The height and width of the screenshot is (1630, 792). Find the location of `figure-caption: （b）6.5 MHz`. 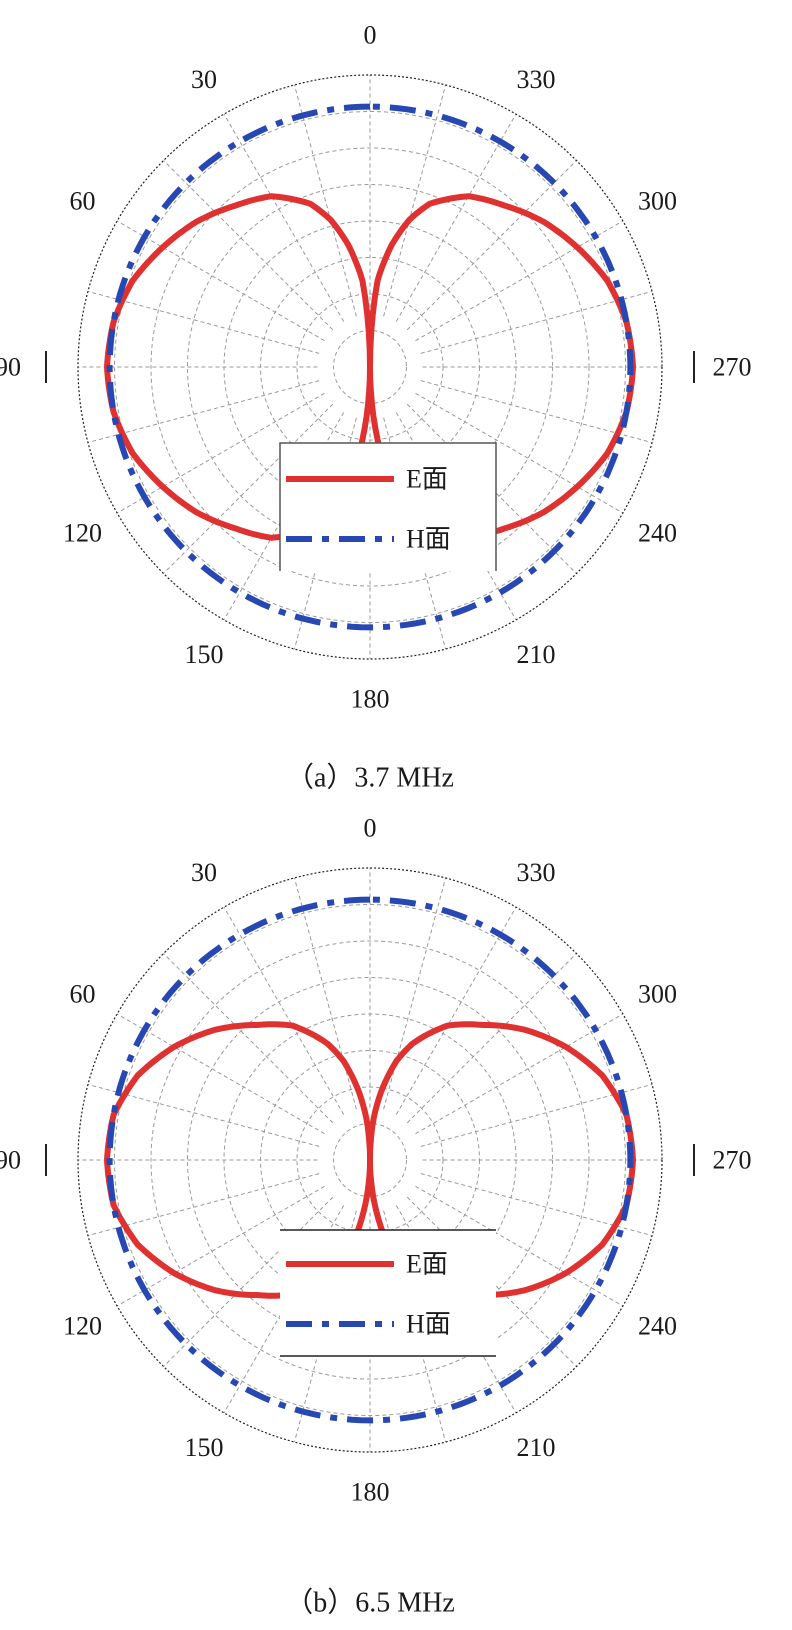

figure-caption: （b）6.5 MHz is located at coordinates (370, 1603).